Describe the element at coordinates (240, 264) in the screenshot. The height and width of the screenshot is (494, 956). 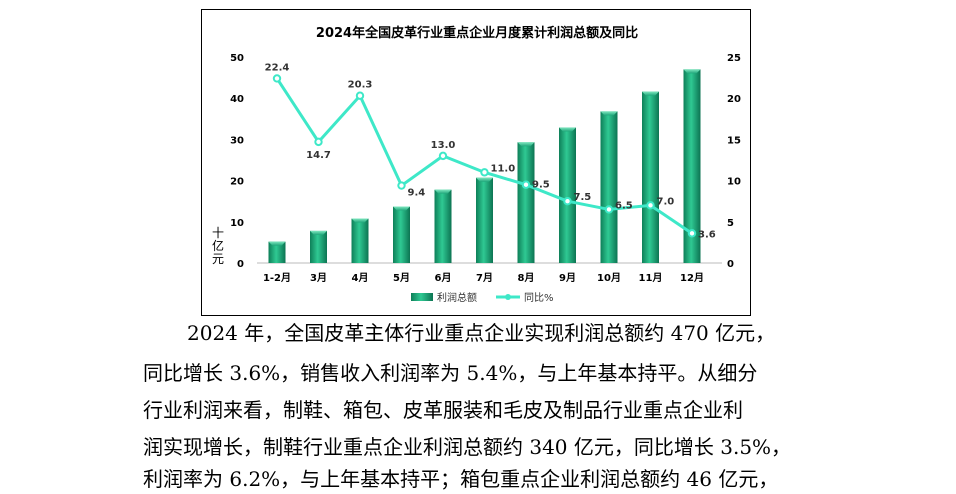
I see `left-tick-label: 0` at that location.